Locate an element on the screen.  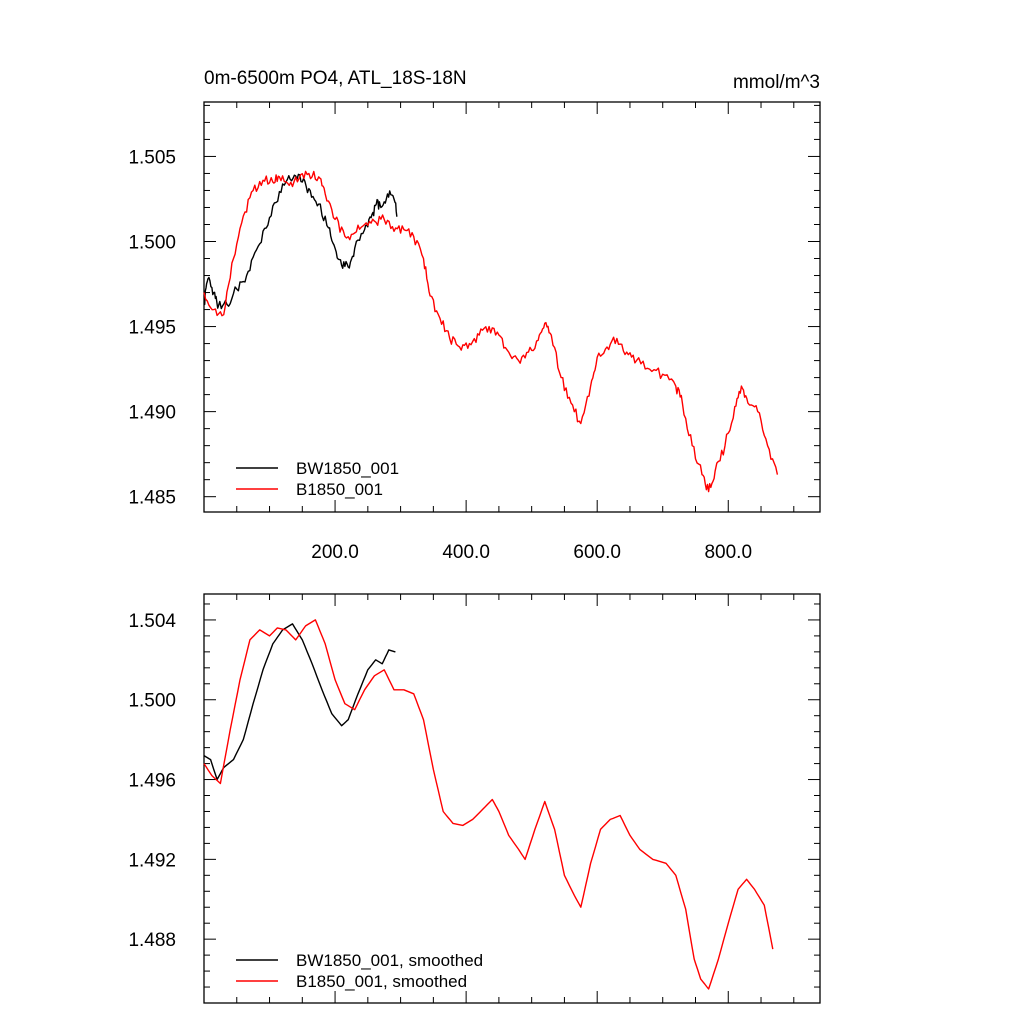
legend-label: BW1850_001, smoothed is located at coordinates (389, 960).